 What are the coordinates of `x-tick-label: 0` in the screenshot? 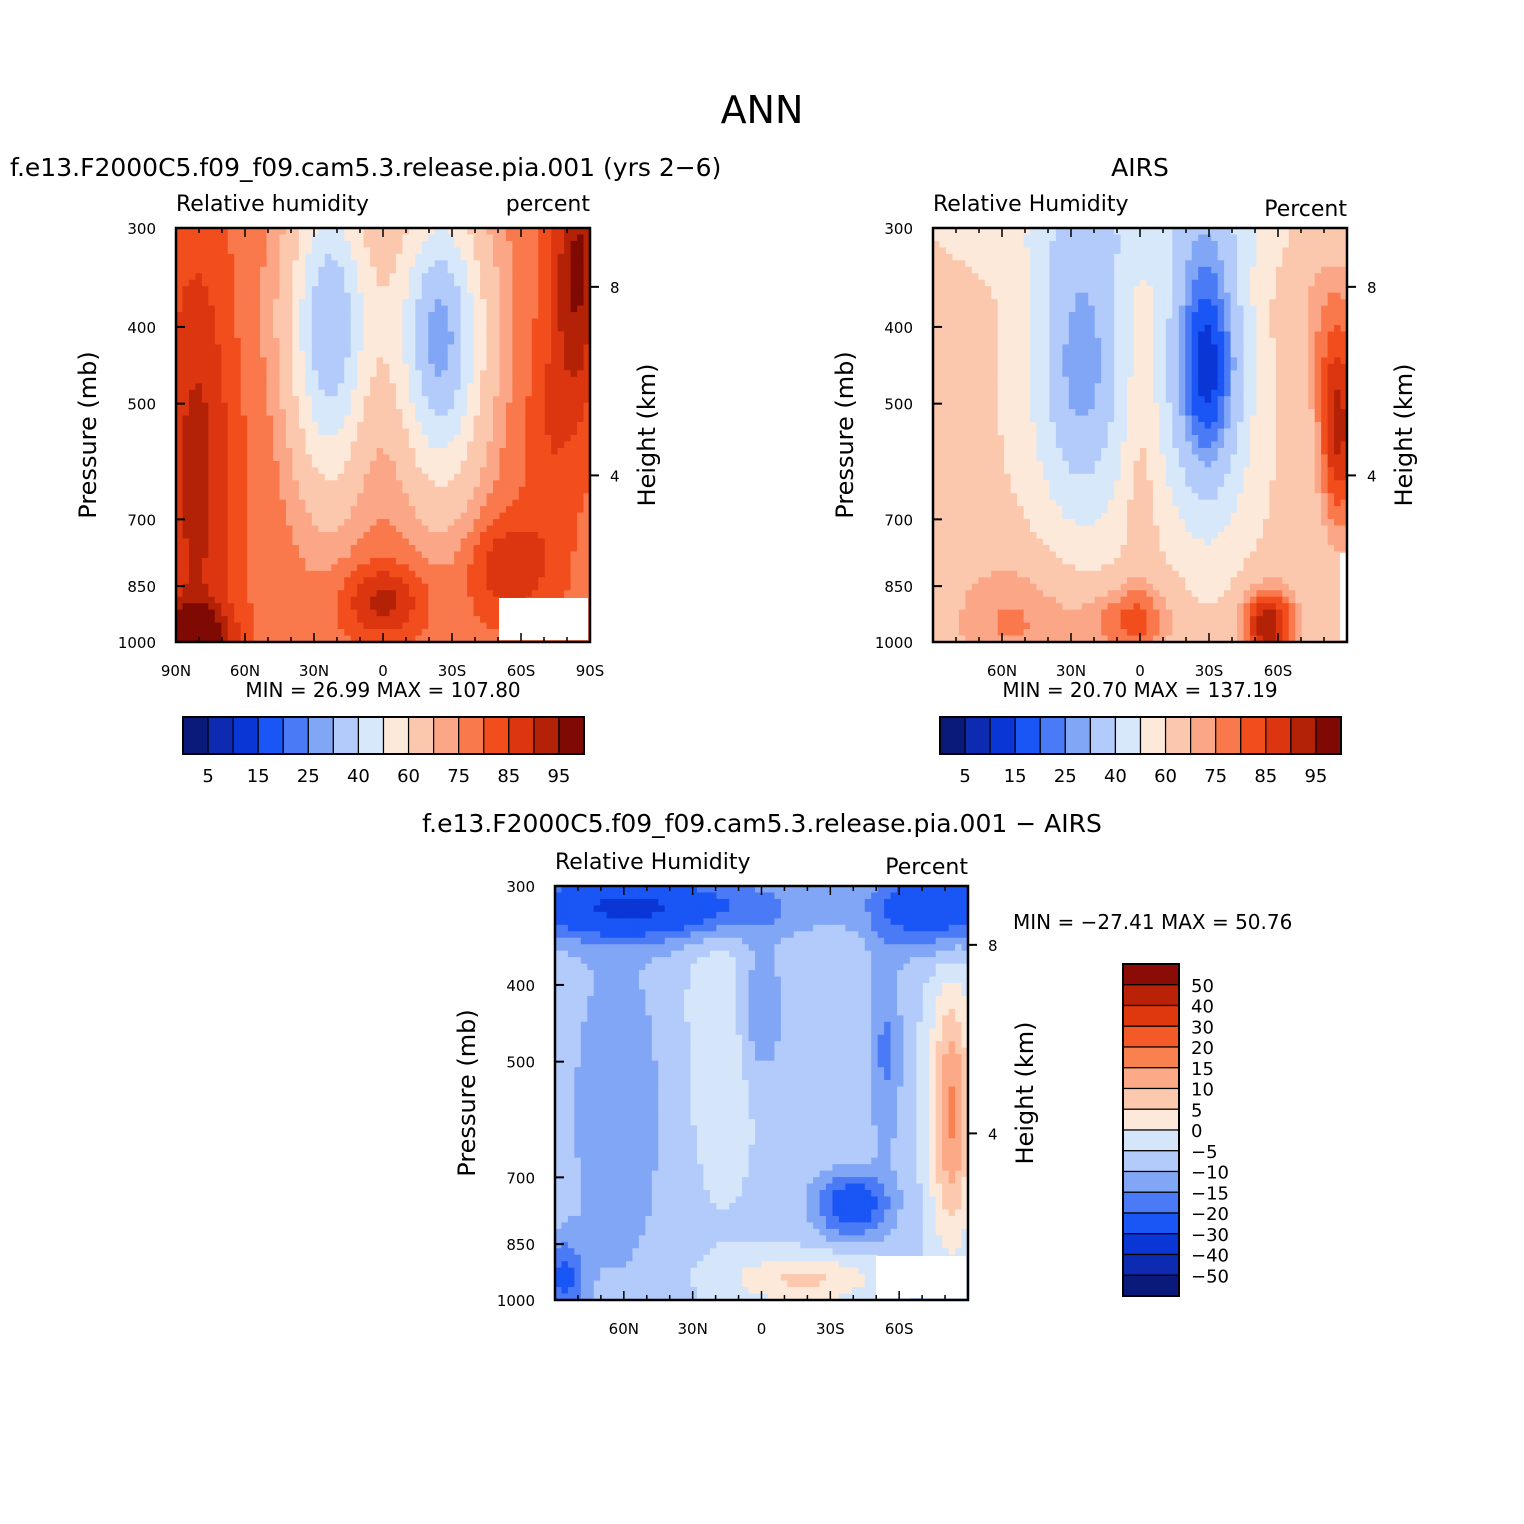 It's located at (383, 671).